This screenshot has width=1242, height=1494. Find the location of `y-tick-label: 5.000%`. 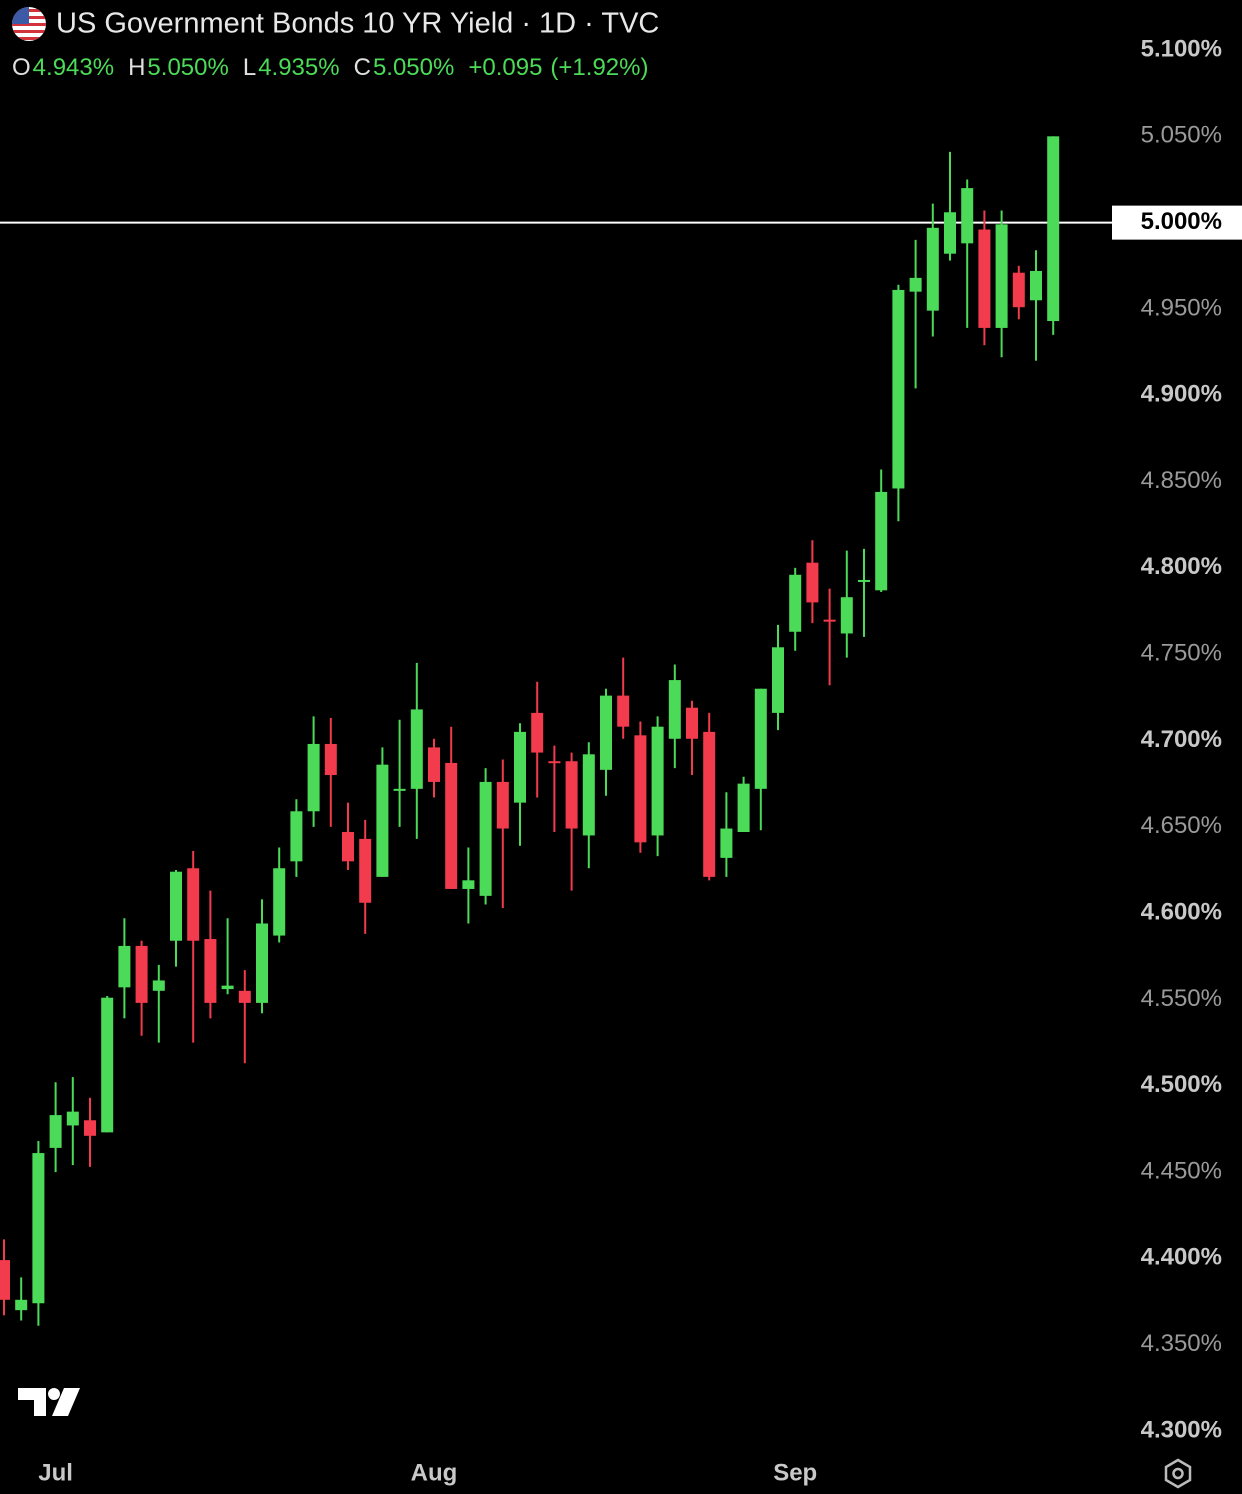

y-tick-label: 5.000% is located at coordinates (1181, 221).